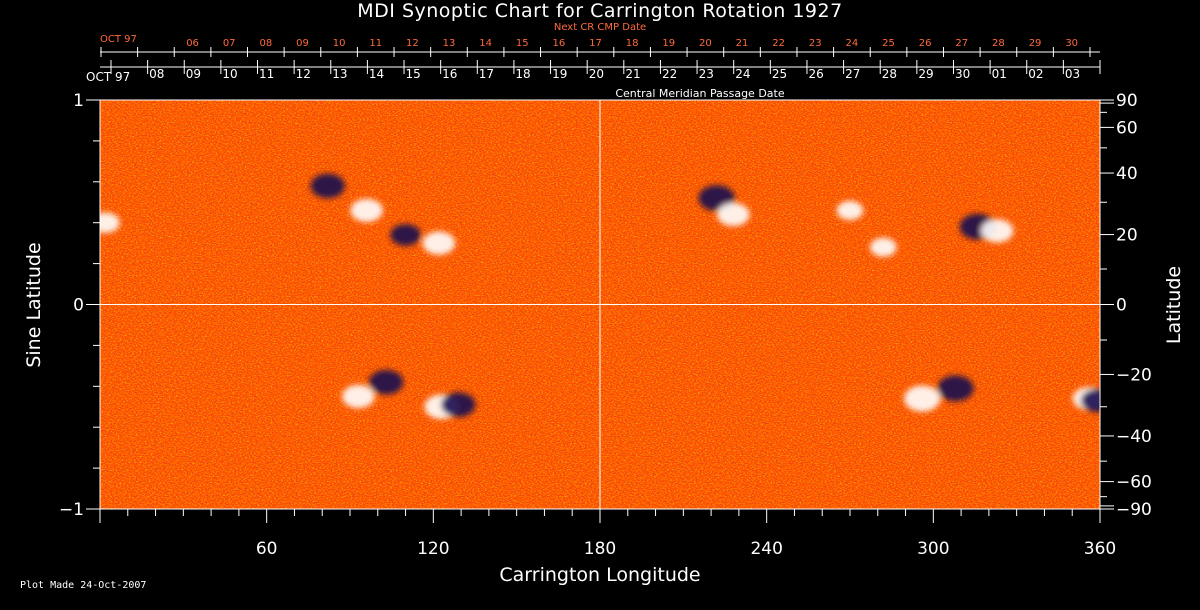 This screenshot has width=1200, height=610. Describe the element at coordinates (596, 74) in the screenshot. I see `cmp-date-label: 20` at that location.